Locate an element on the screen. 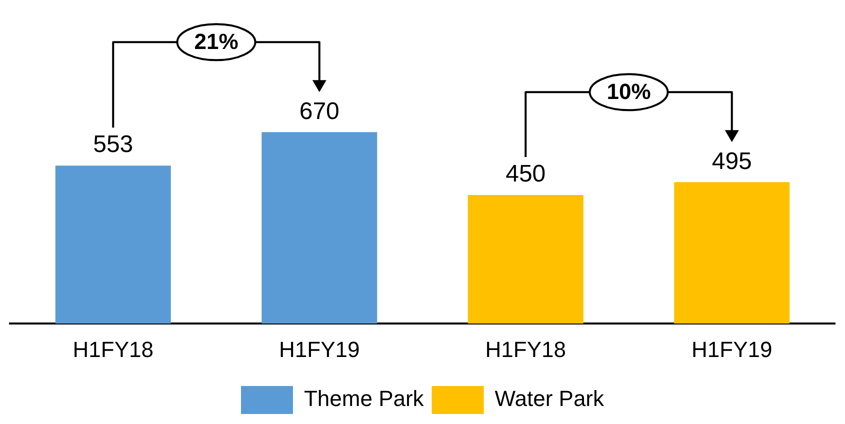 The width and height of the screenshot is (845, 424). text: 10% is located at coordinates (628, 91).